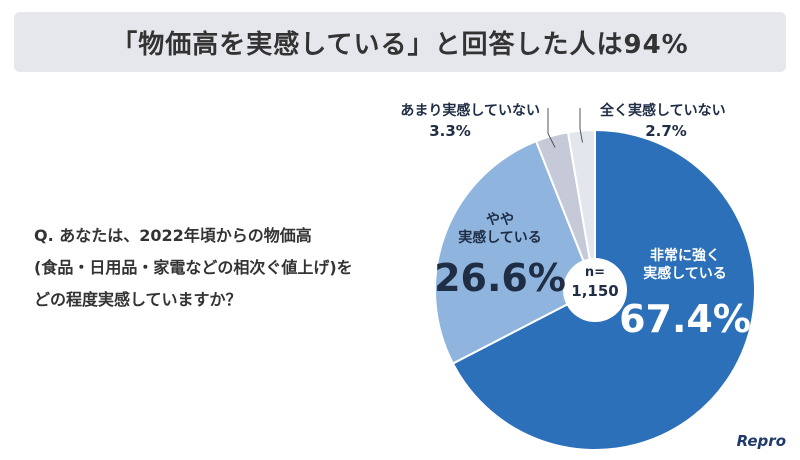 The width and height of the screenshot is (800, 460). What do you see at coordinates (595, 272) in the screenshot?
I see `sample-label: n=` at bounding box center [595, 272].